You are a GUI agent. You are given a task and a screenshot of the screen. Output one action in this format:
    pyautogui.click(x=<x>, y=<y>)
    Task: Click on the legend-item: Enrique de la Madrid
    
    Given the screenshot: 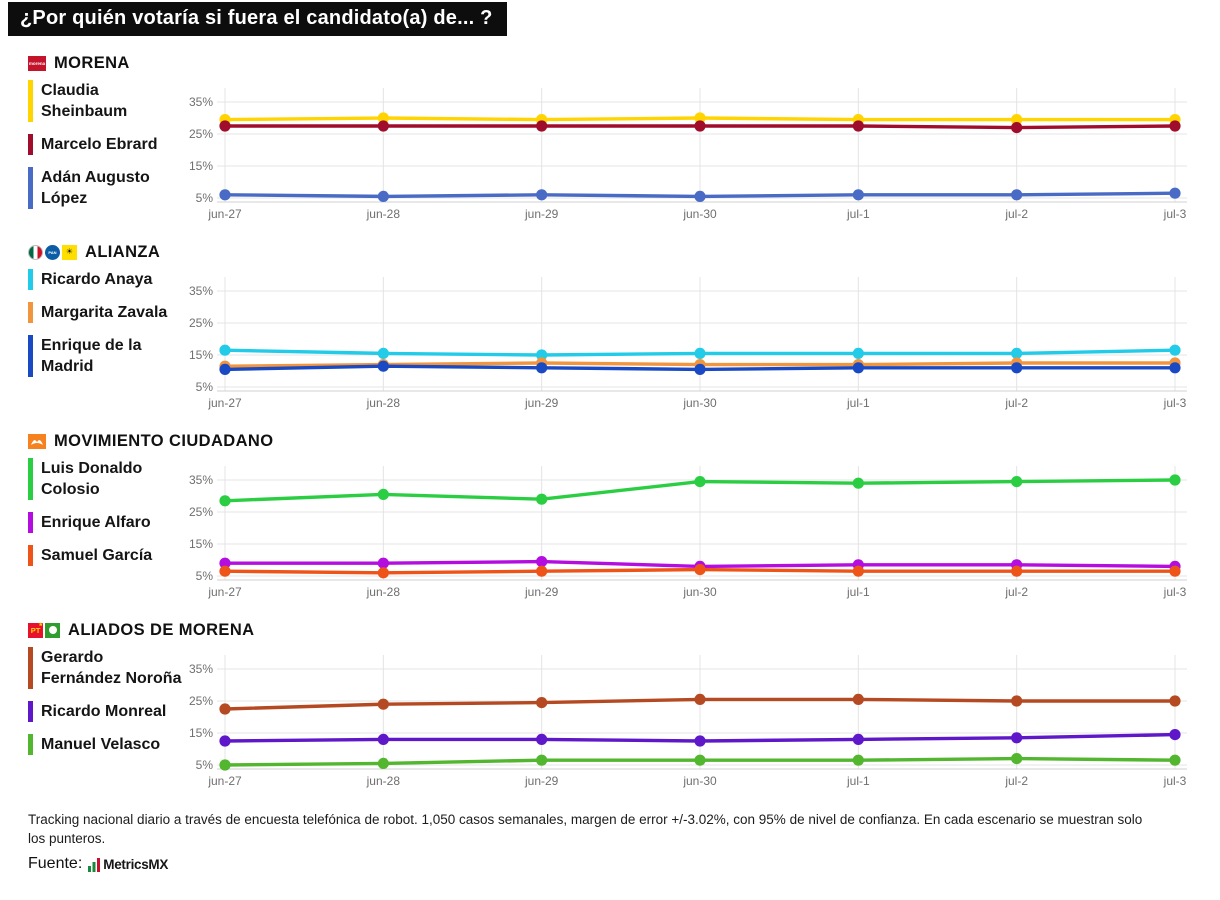 What is the action you would take?
    pyautogui.click(x=106, y=356)
    